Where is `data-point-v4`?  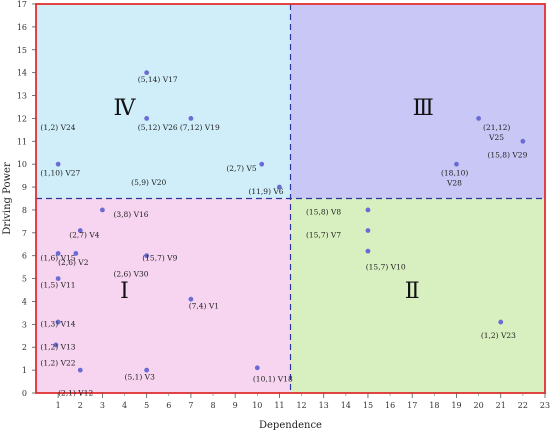 data-point-v4 is located at coordinates (80, 230).